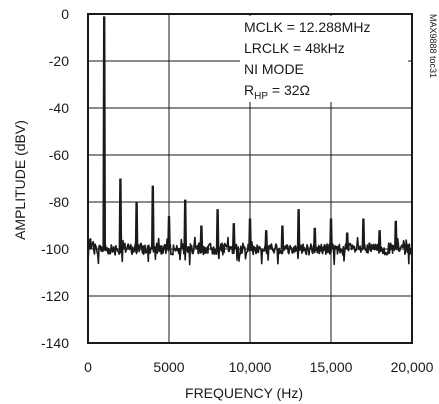 The image size is (439, 404). I want to click on y-tick-label: -20, so click(59, 61).